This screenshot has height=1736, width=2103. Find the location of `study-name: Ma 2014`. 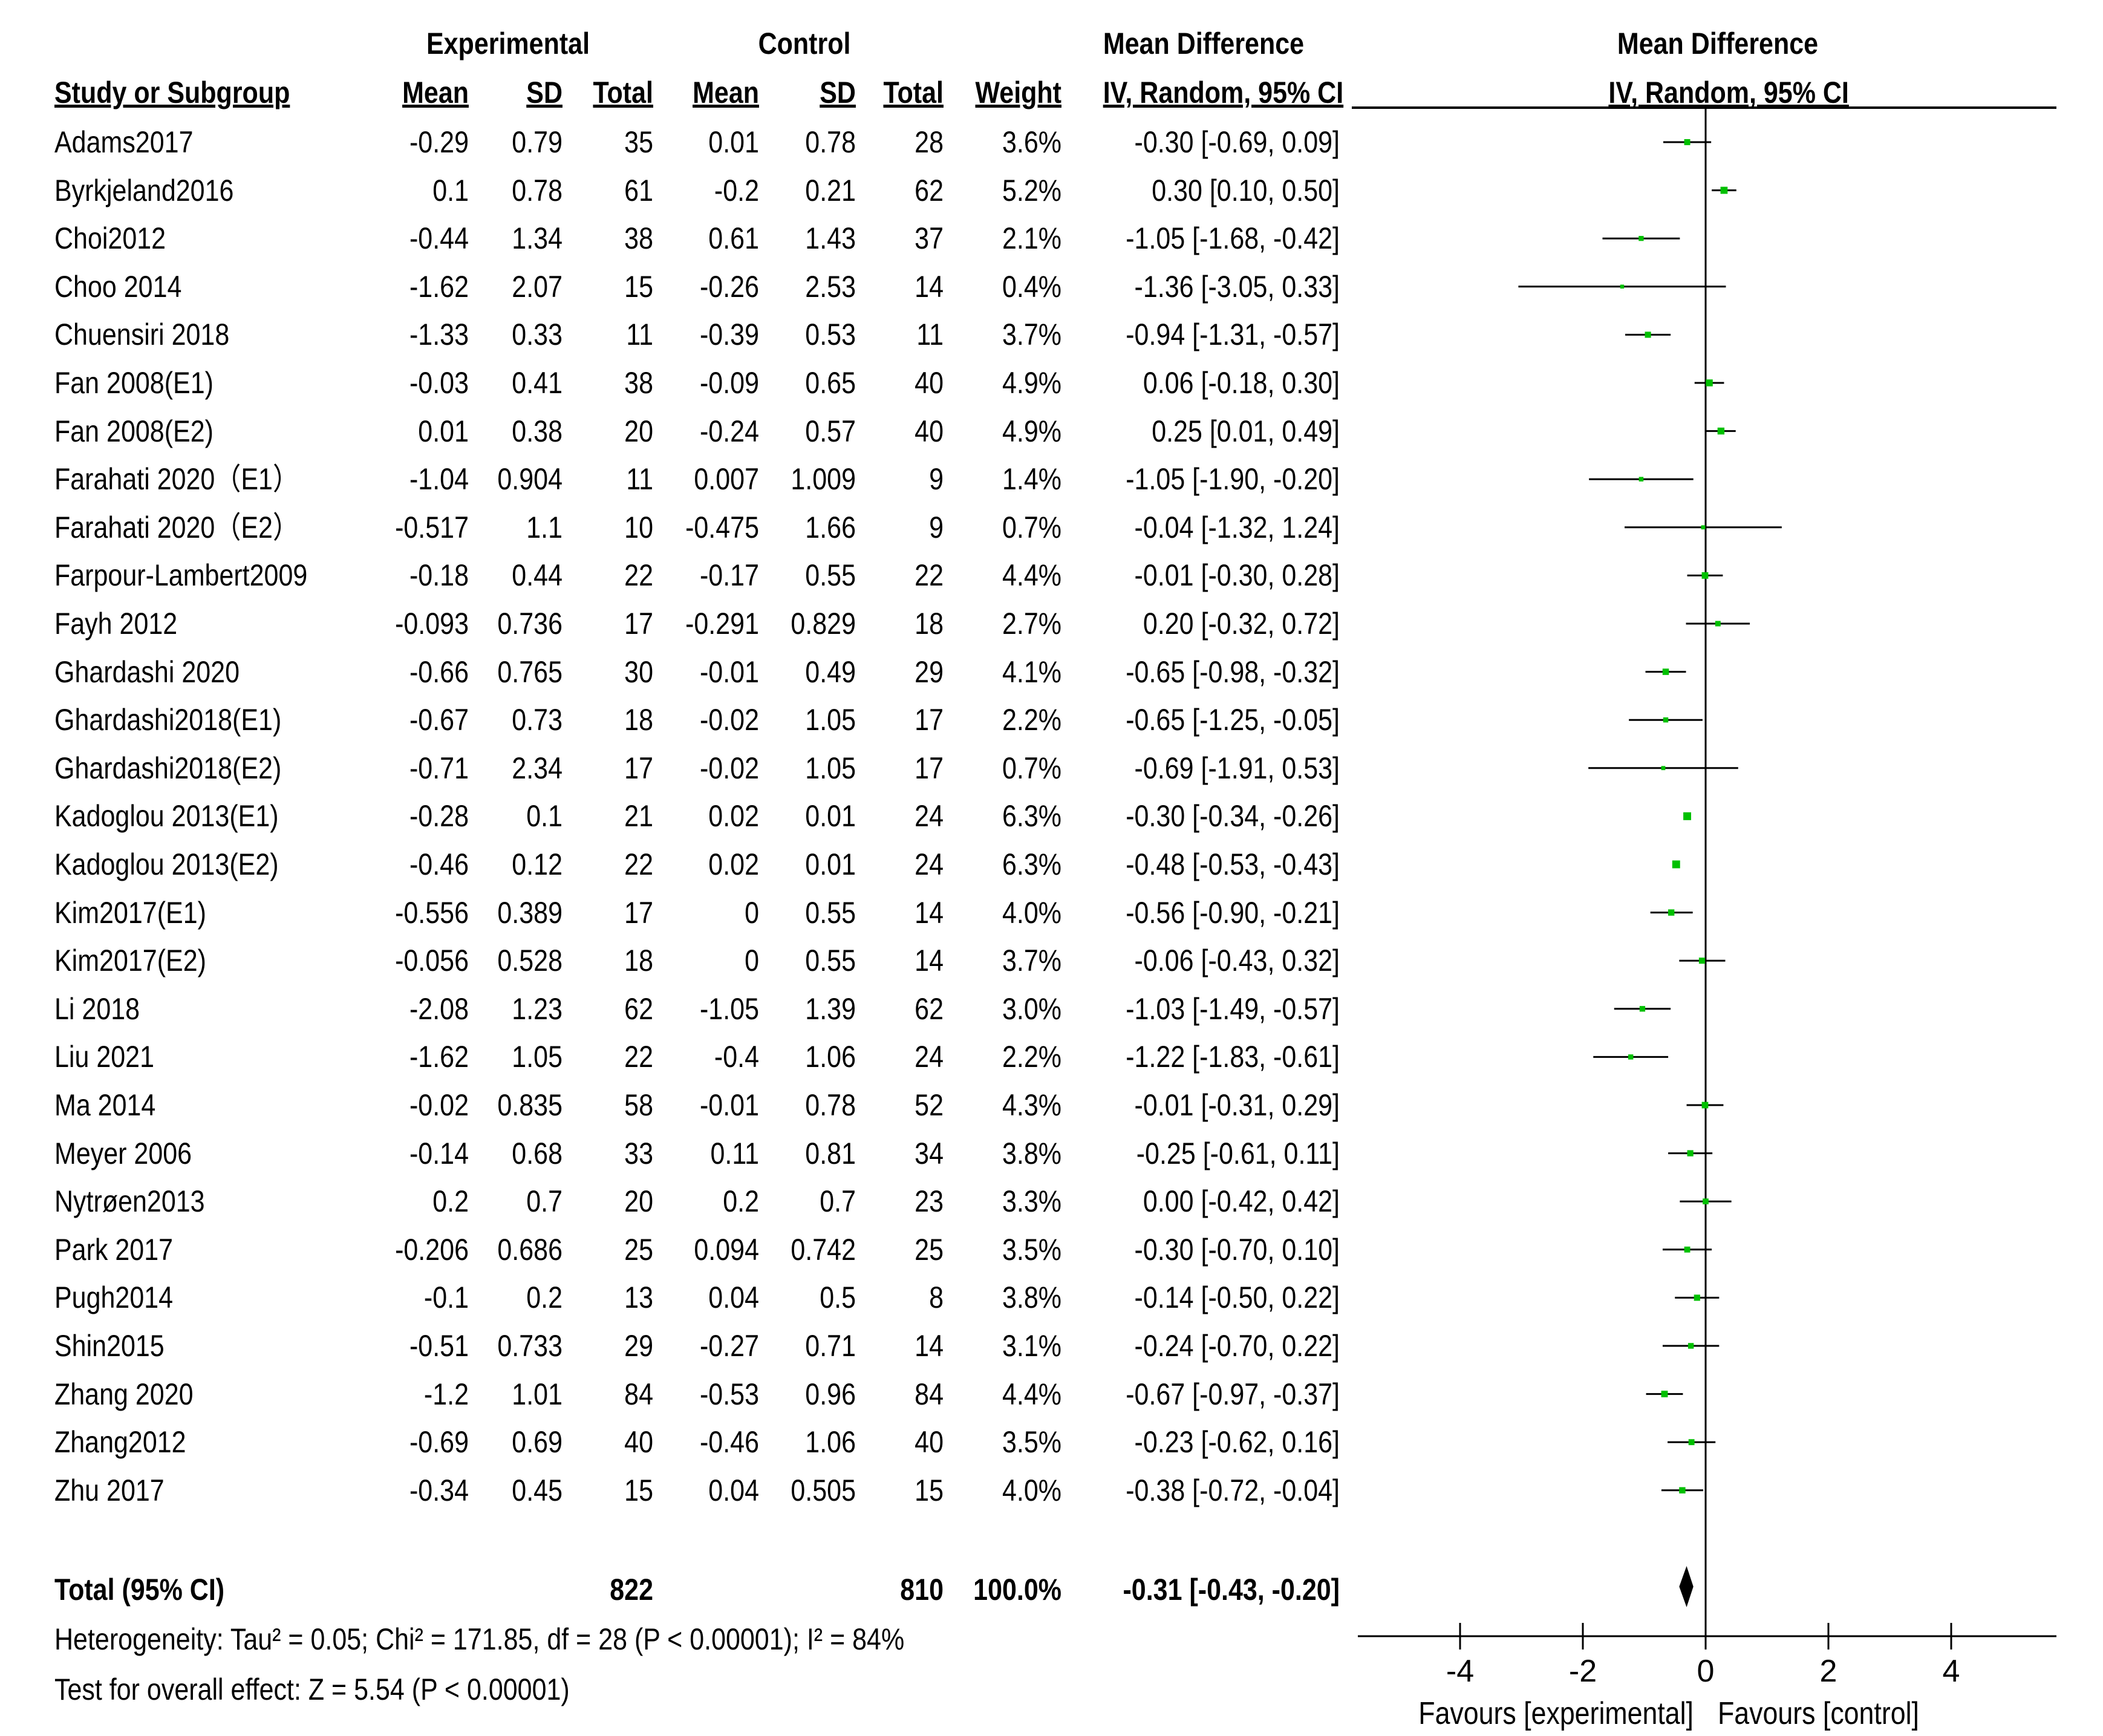

study-name: Ma 2014 is located at coordinates (105, 1105).